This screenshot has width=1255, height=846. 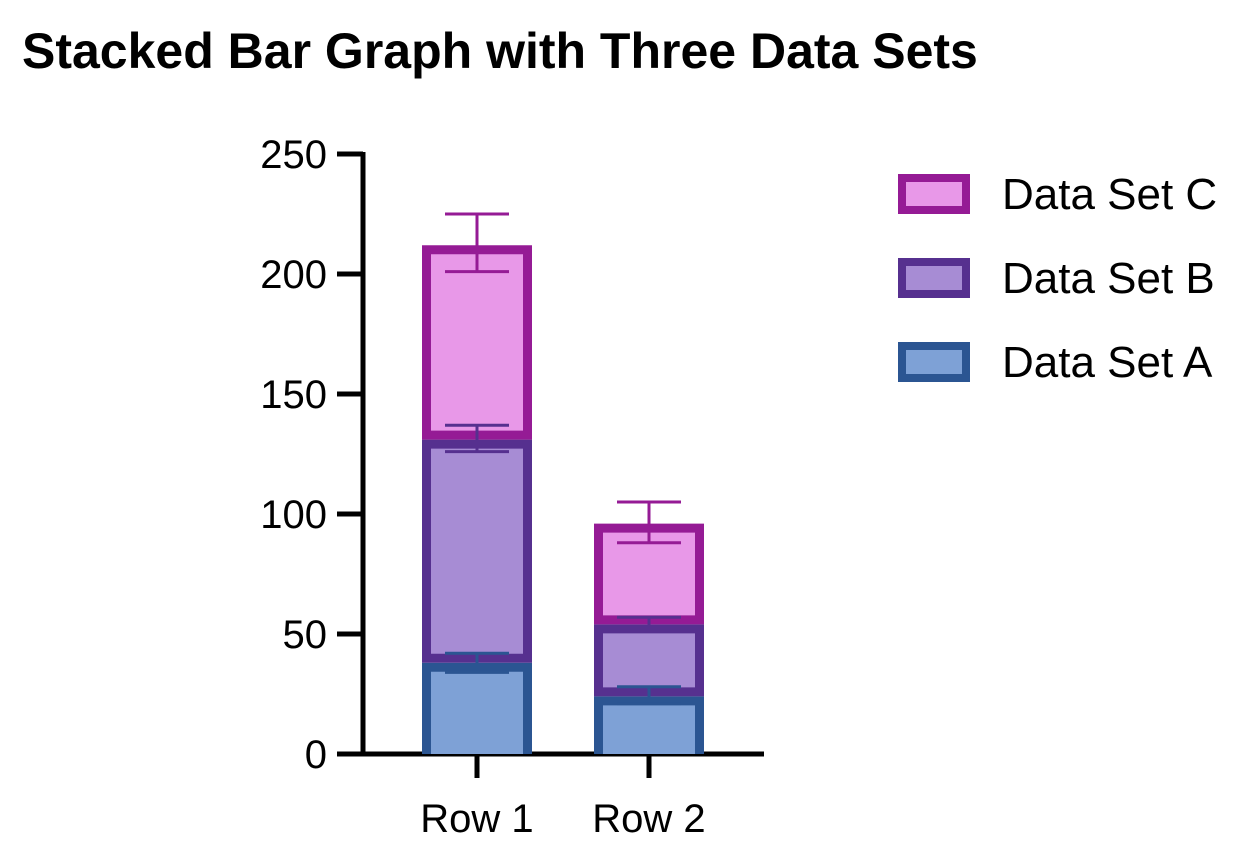 I want to click on y-tick-label: 100, so click(x=293, y=515).